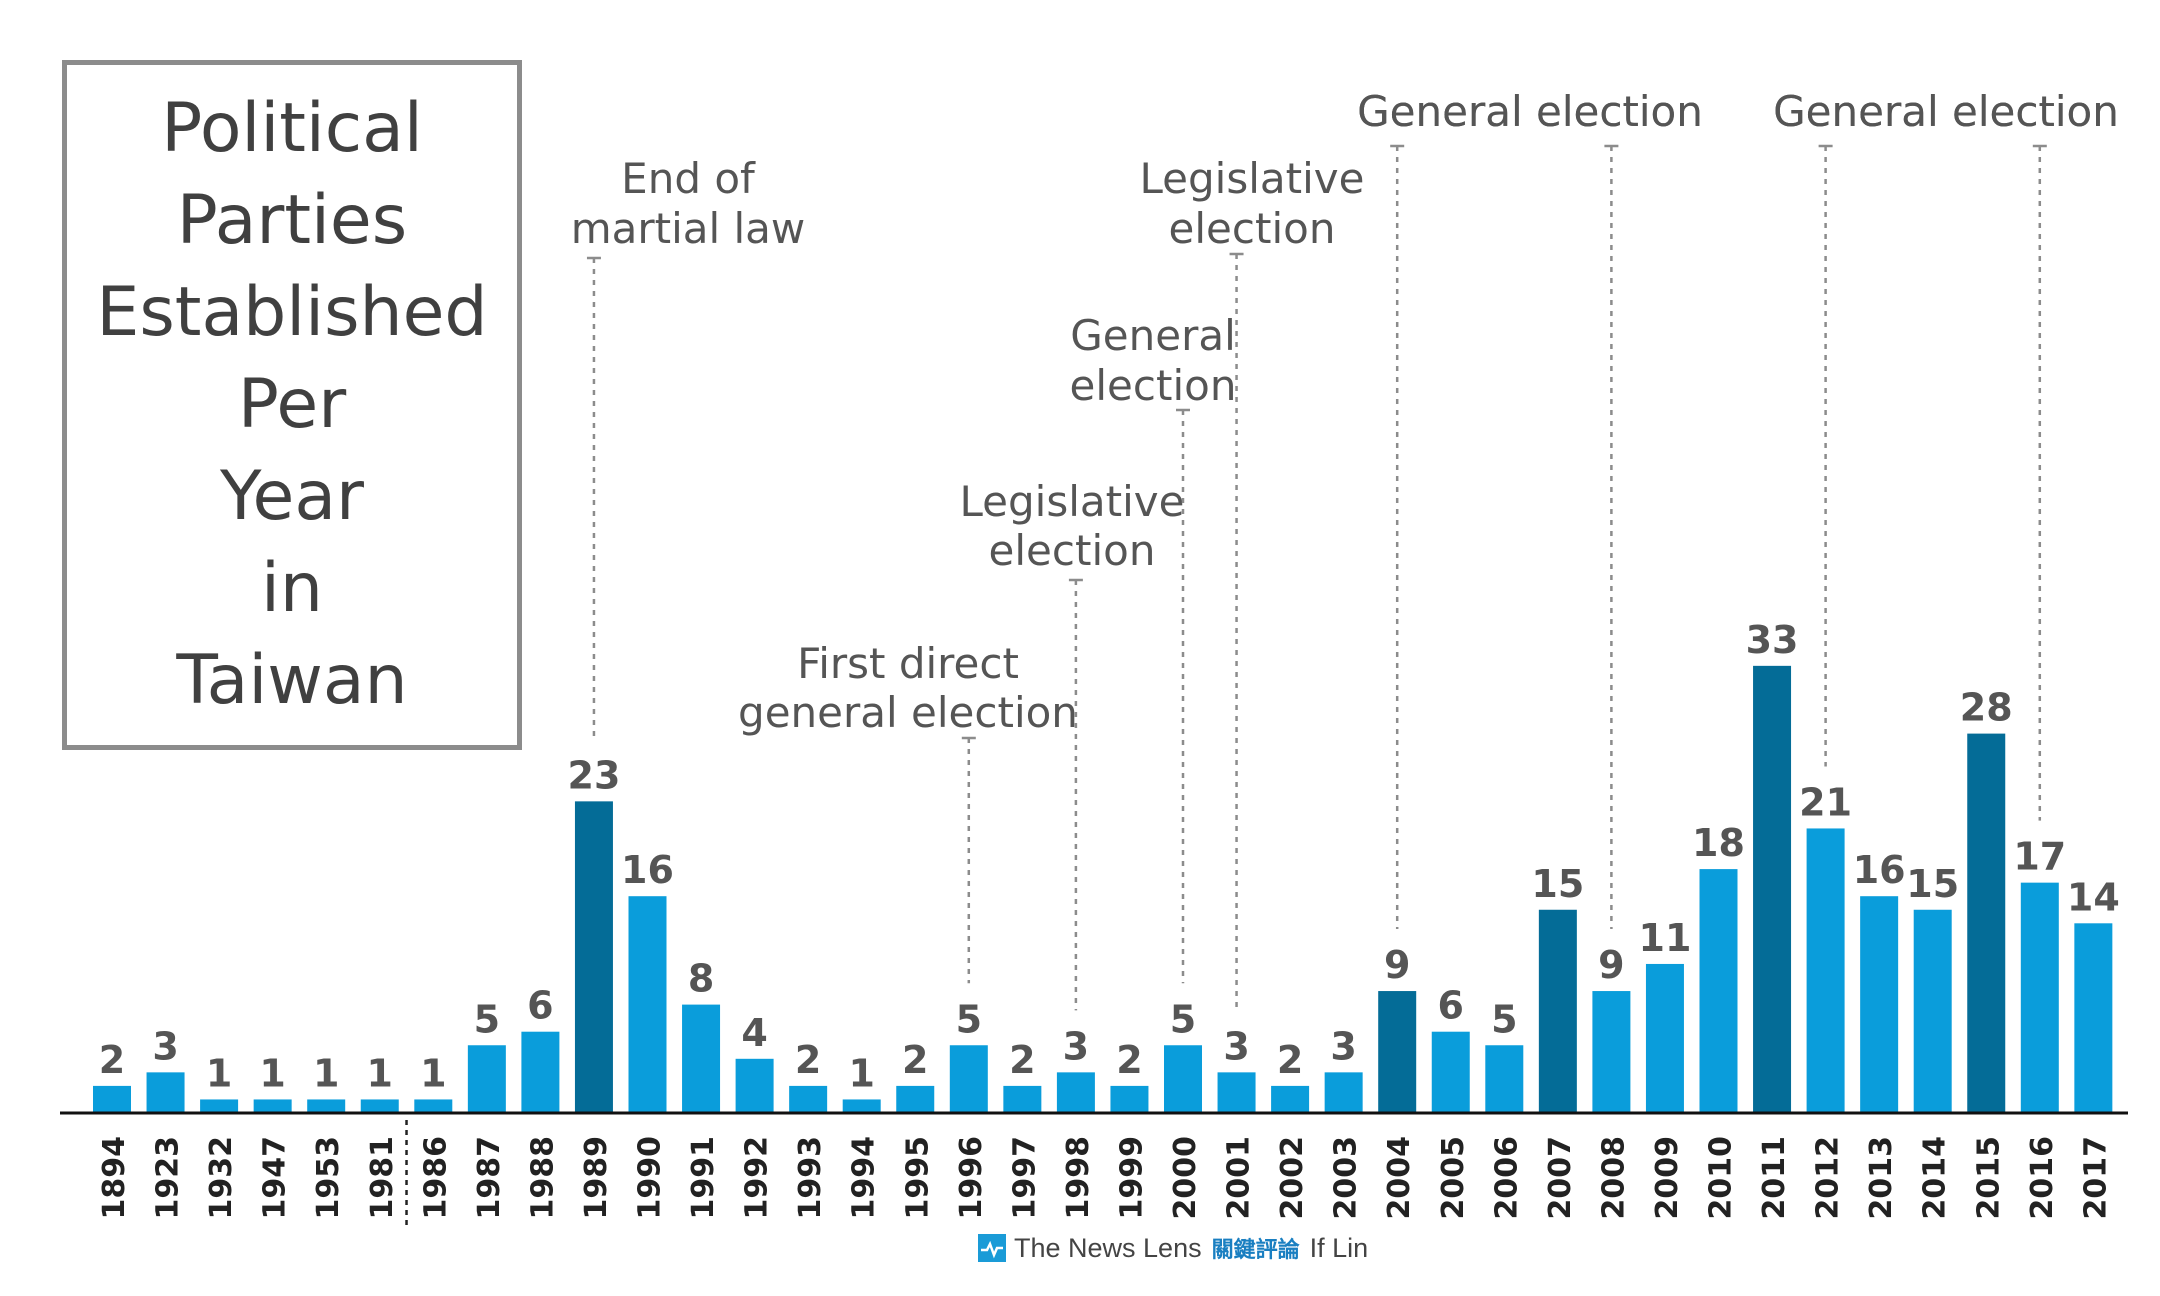 The height and width of the screenshot is (1296, 2160). I want to click on value-label-2012: 21, so click(1825, 802).